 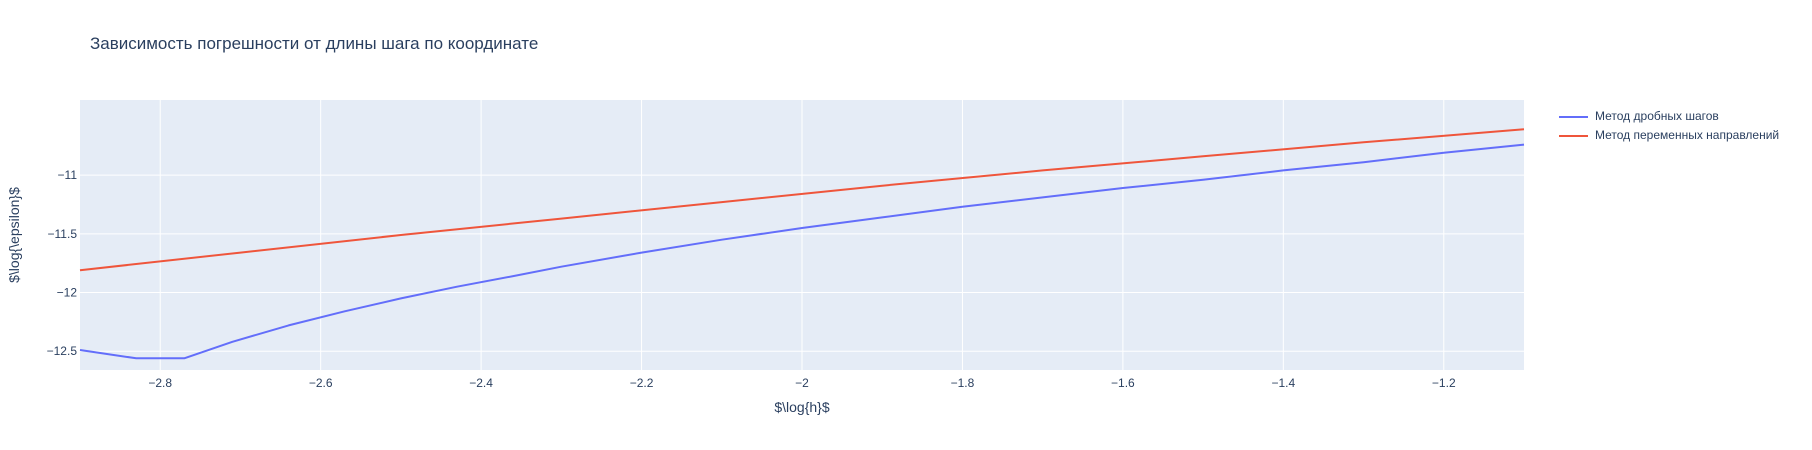 What do you see at coordinates (642, 383) in the screenshot?
I see `x-tick-label: −2.2` at bounding box center [642, 383].